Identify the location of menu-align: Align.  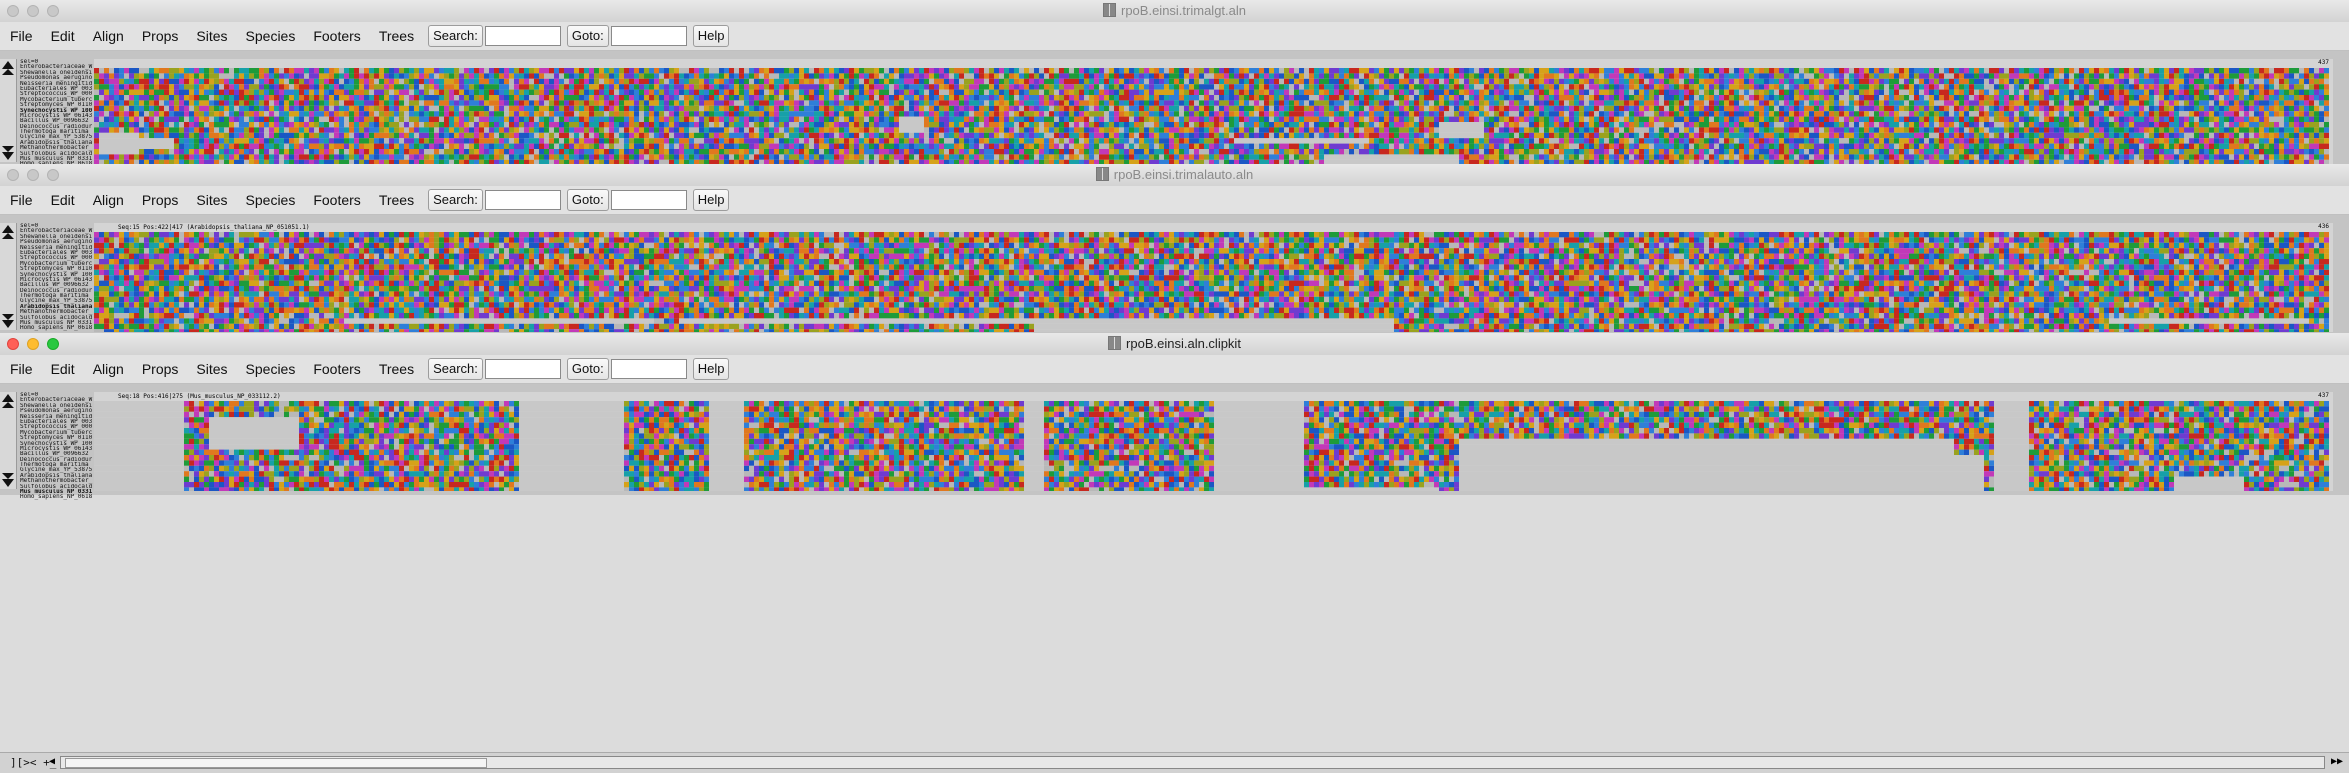
(107, 36).